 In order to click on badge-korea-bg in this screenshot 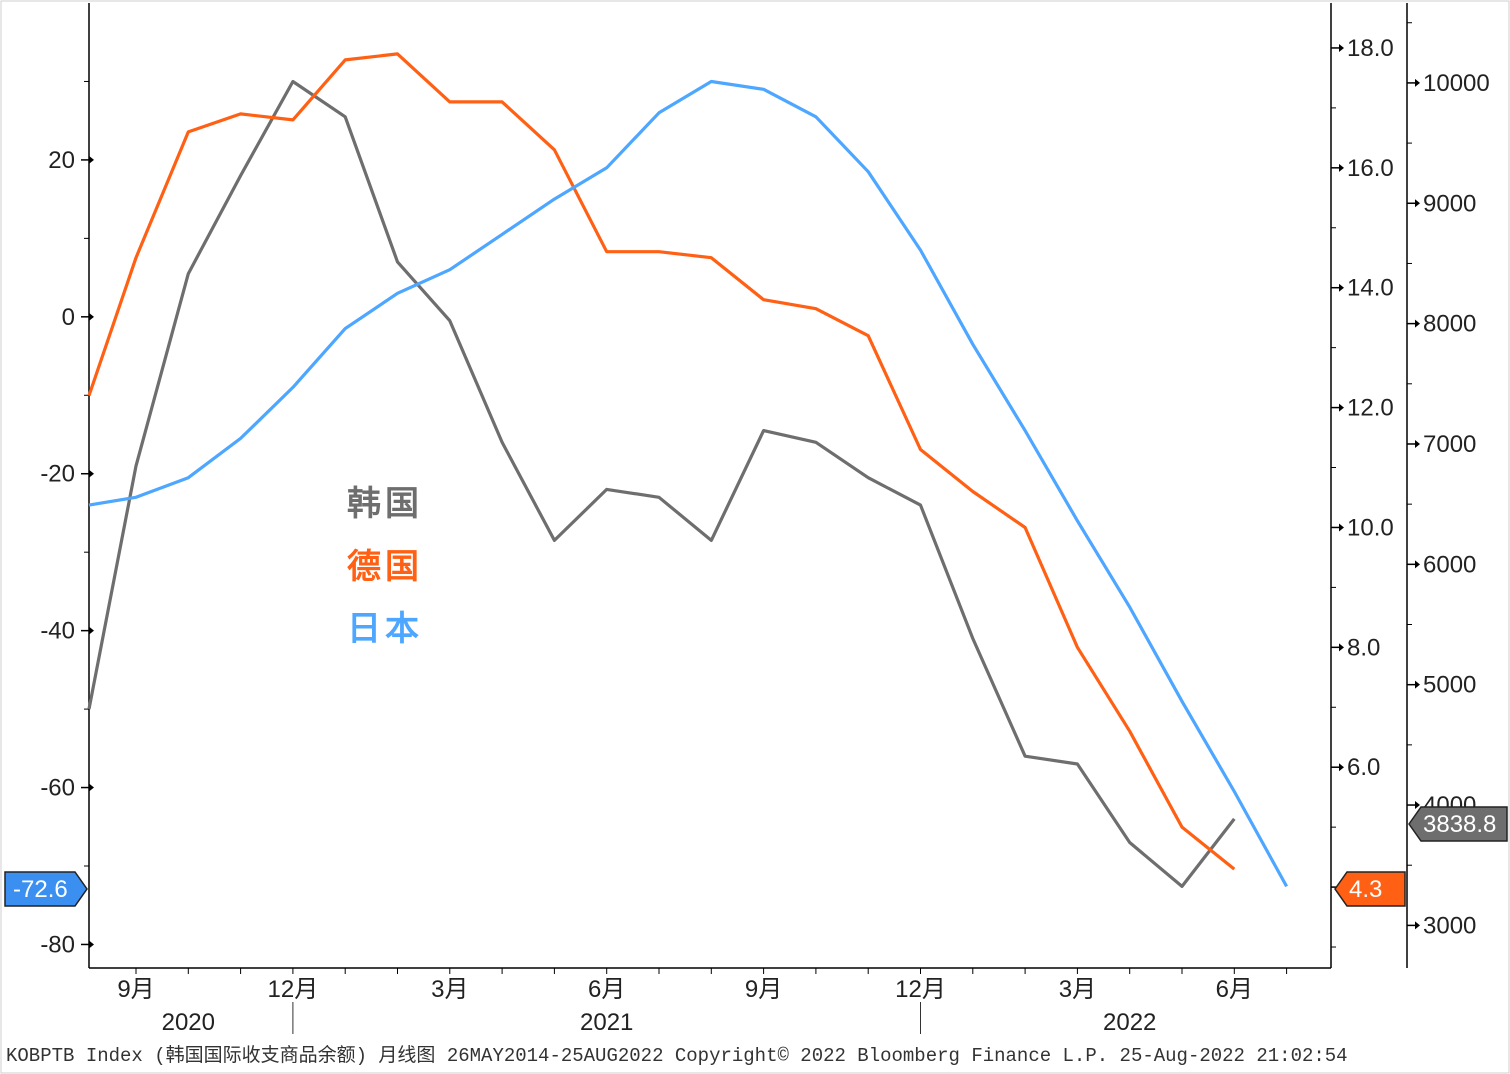, I will do `click(1458, 824)`.